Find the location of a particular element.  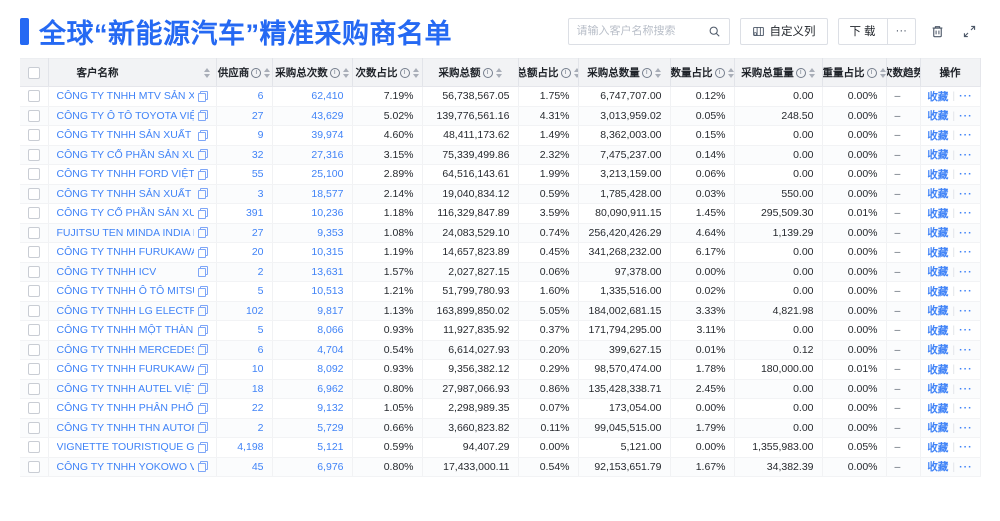

column-header-qty: 采购总数量 i is located at coordinates (624, 72).